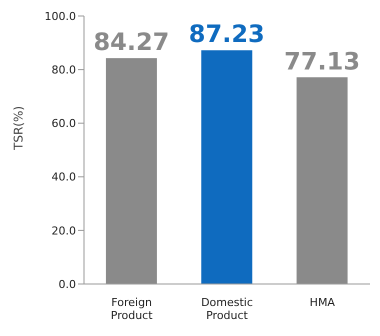 This screenshot has height=336, width=380. Describe the element at coordinates (60, 16) in the screenshot. I see `y-tick-label: 100.0` at that location.